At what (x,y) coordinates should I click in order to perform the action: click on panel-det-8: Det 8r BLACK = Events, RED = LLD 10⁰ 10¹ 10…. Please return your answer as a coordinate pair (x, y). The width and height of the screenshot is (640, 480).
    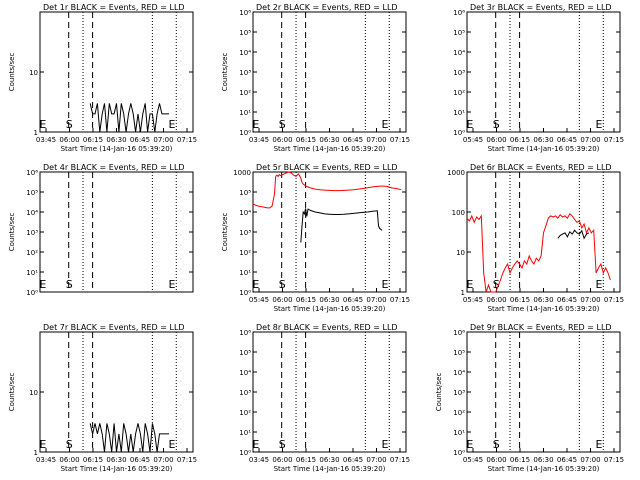
    Looking at the image, I should click on (324, 398).